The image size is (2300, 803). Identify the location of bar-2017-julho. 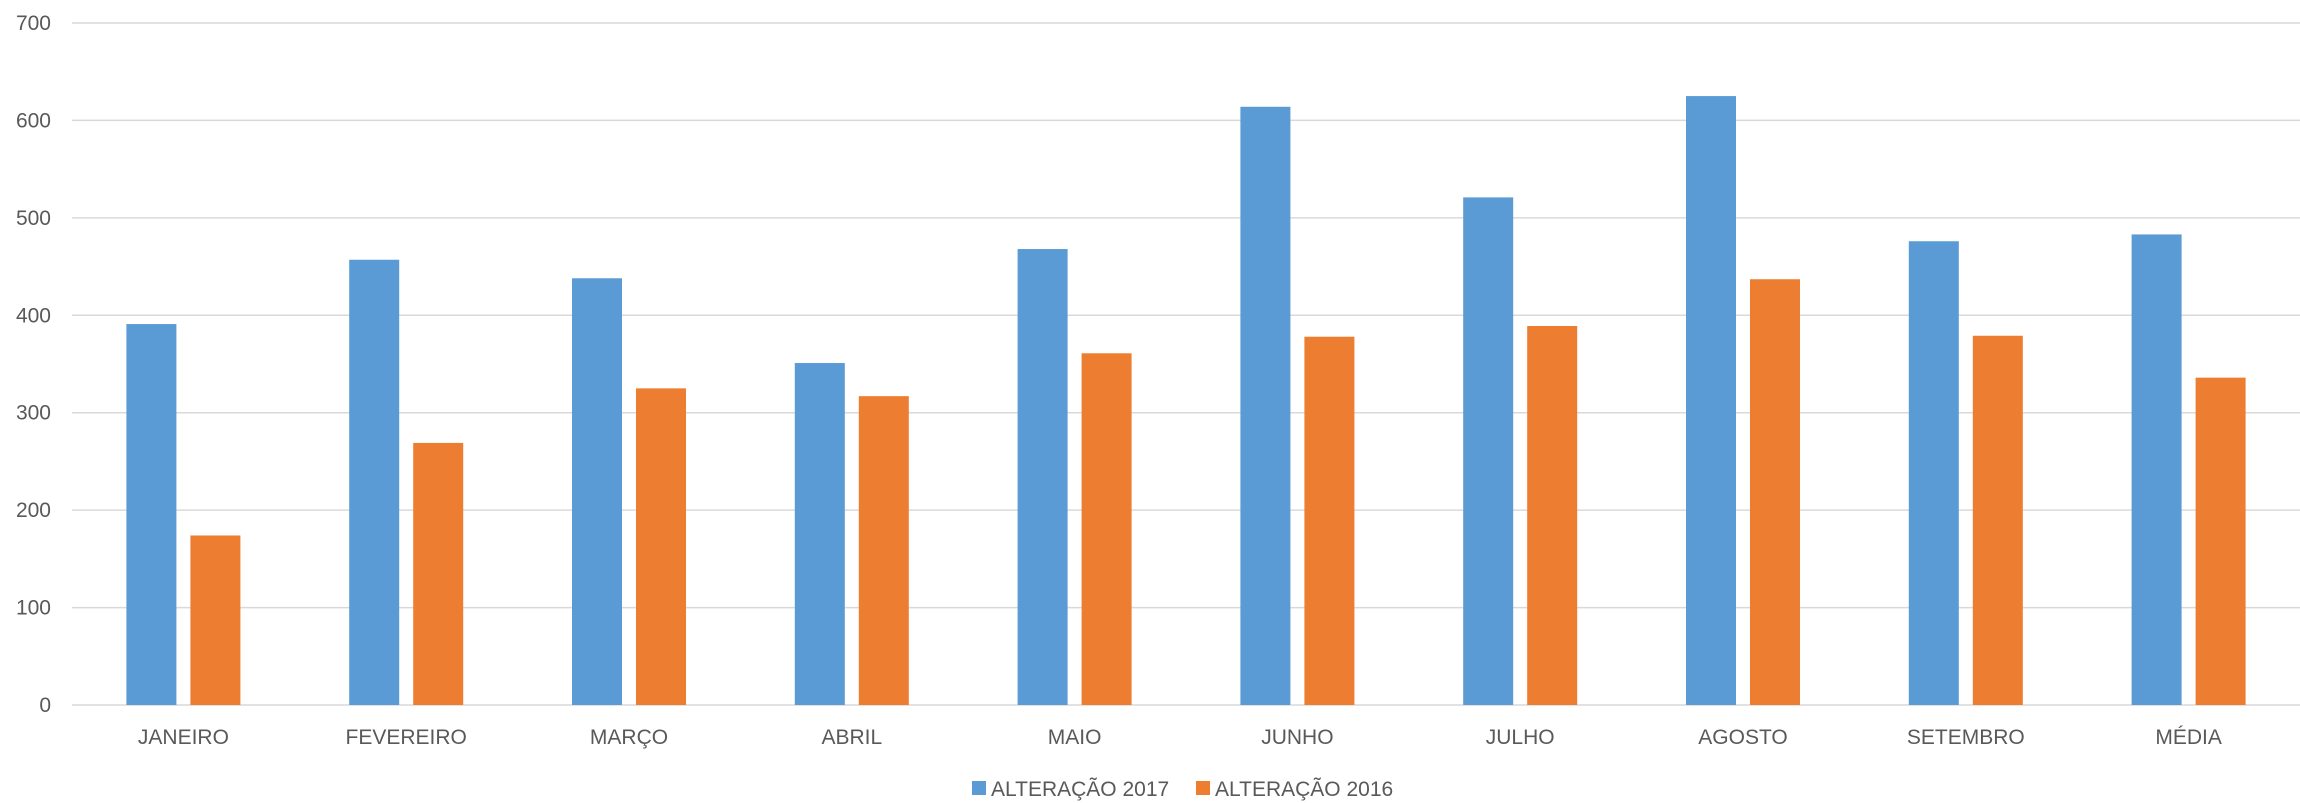
(1488, 451).